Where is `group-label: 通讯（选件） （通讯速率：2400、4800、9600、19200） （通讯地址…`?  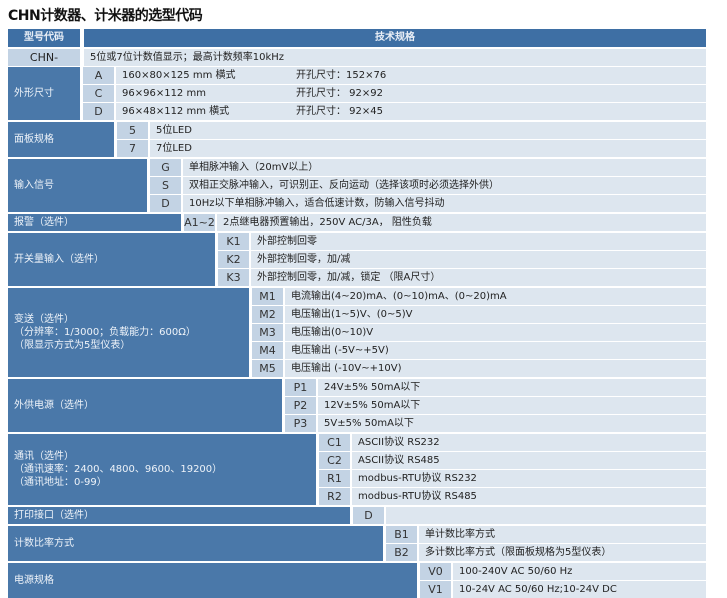 group-label: 通讯（选件） （通讯速率：2400、4800、9600、19200） （通讯地址… is located at coordinates (162, 469).